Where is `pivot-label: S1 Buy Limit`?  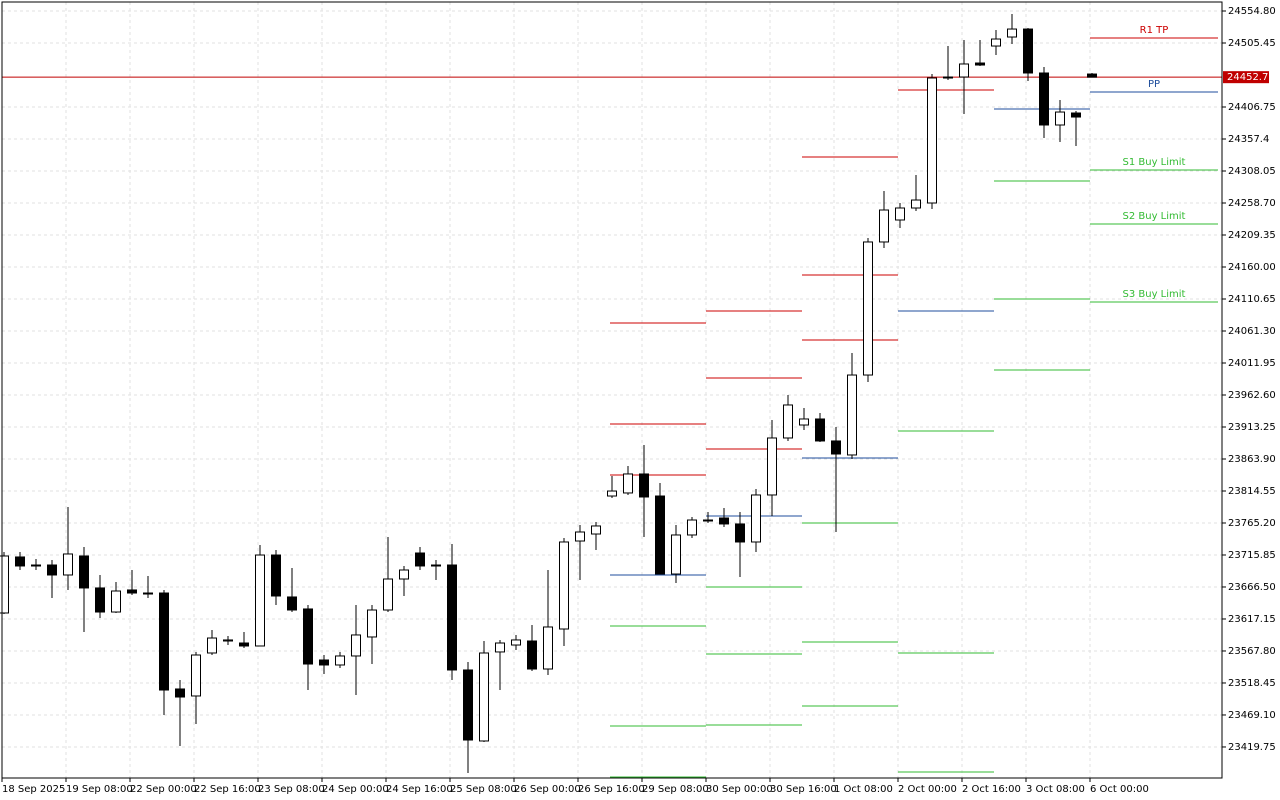
pivot-label: S1 Buy Limit is located at coordinates (1154, 162).